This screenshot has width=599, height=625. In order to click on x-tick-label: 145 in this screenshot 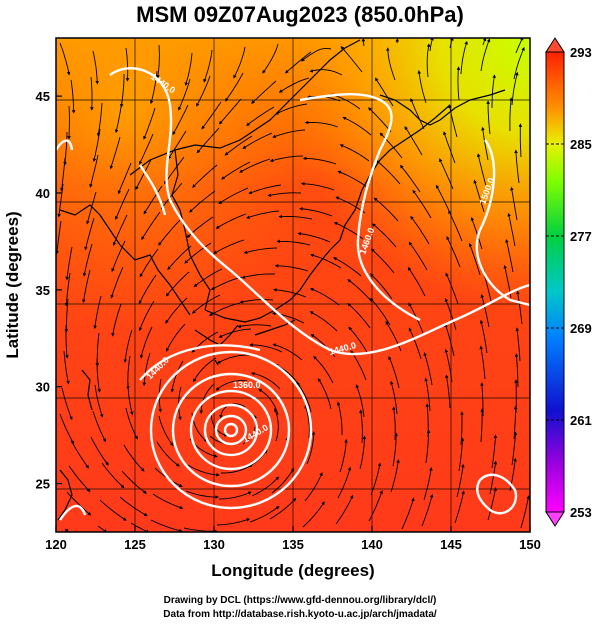, I will do `click(451, 544)`.